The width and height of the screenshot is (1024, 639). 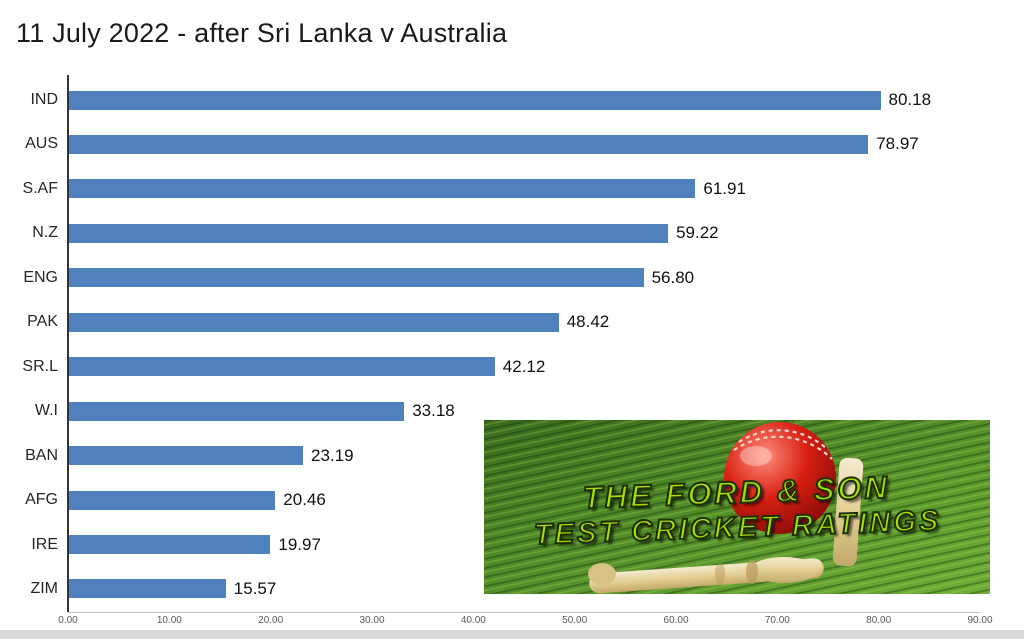 What do you see at coordinates (588, 322) in the screenshot?
I see `value-label: 48.42` at bounding box center [588, 322].